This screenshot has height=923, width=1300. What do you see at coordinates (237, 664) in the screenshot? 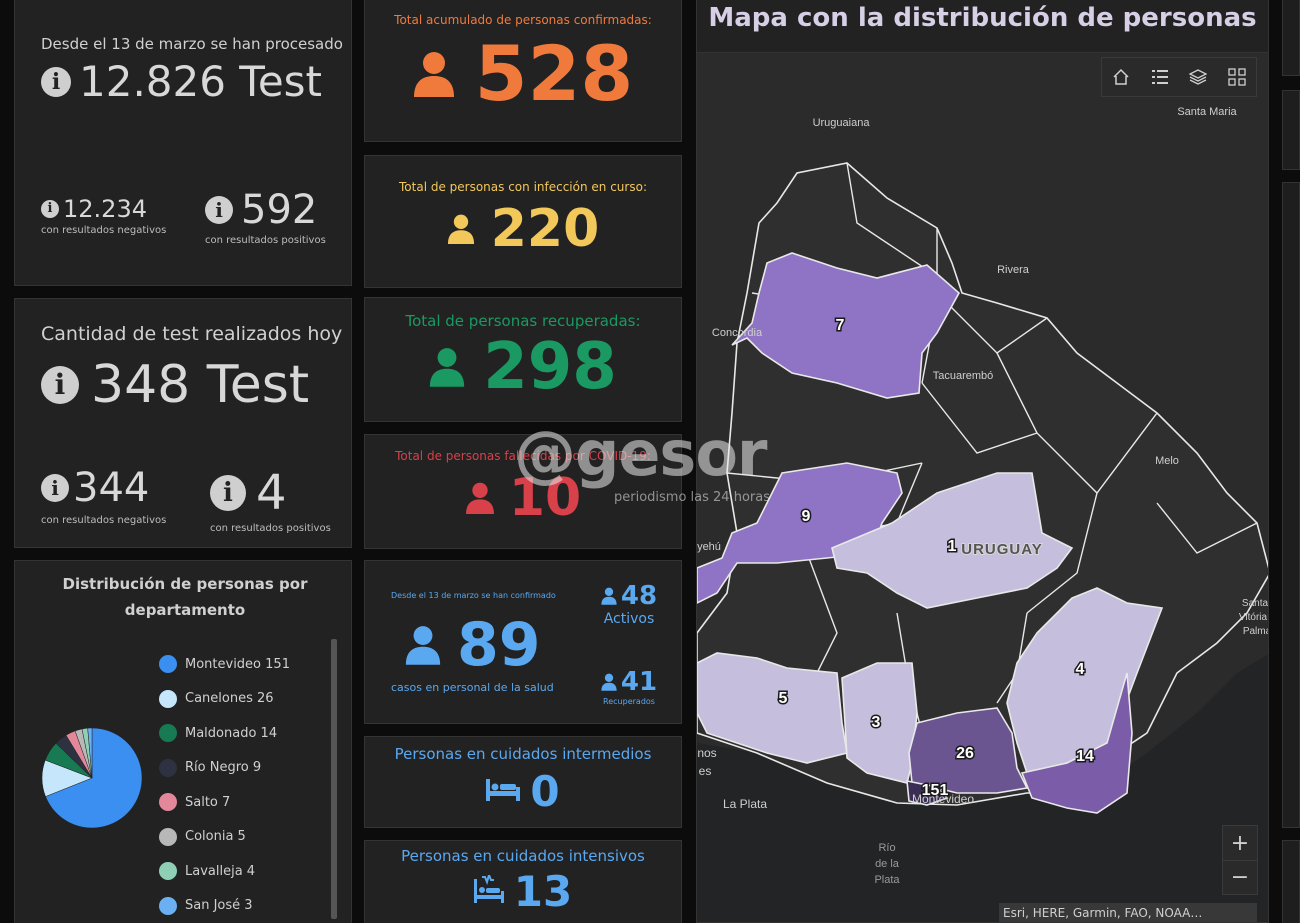
I see `legend-label: Montevideo 151` at bounding box center [237, 664].